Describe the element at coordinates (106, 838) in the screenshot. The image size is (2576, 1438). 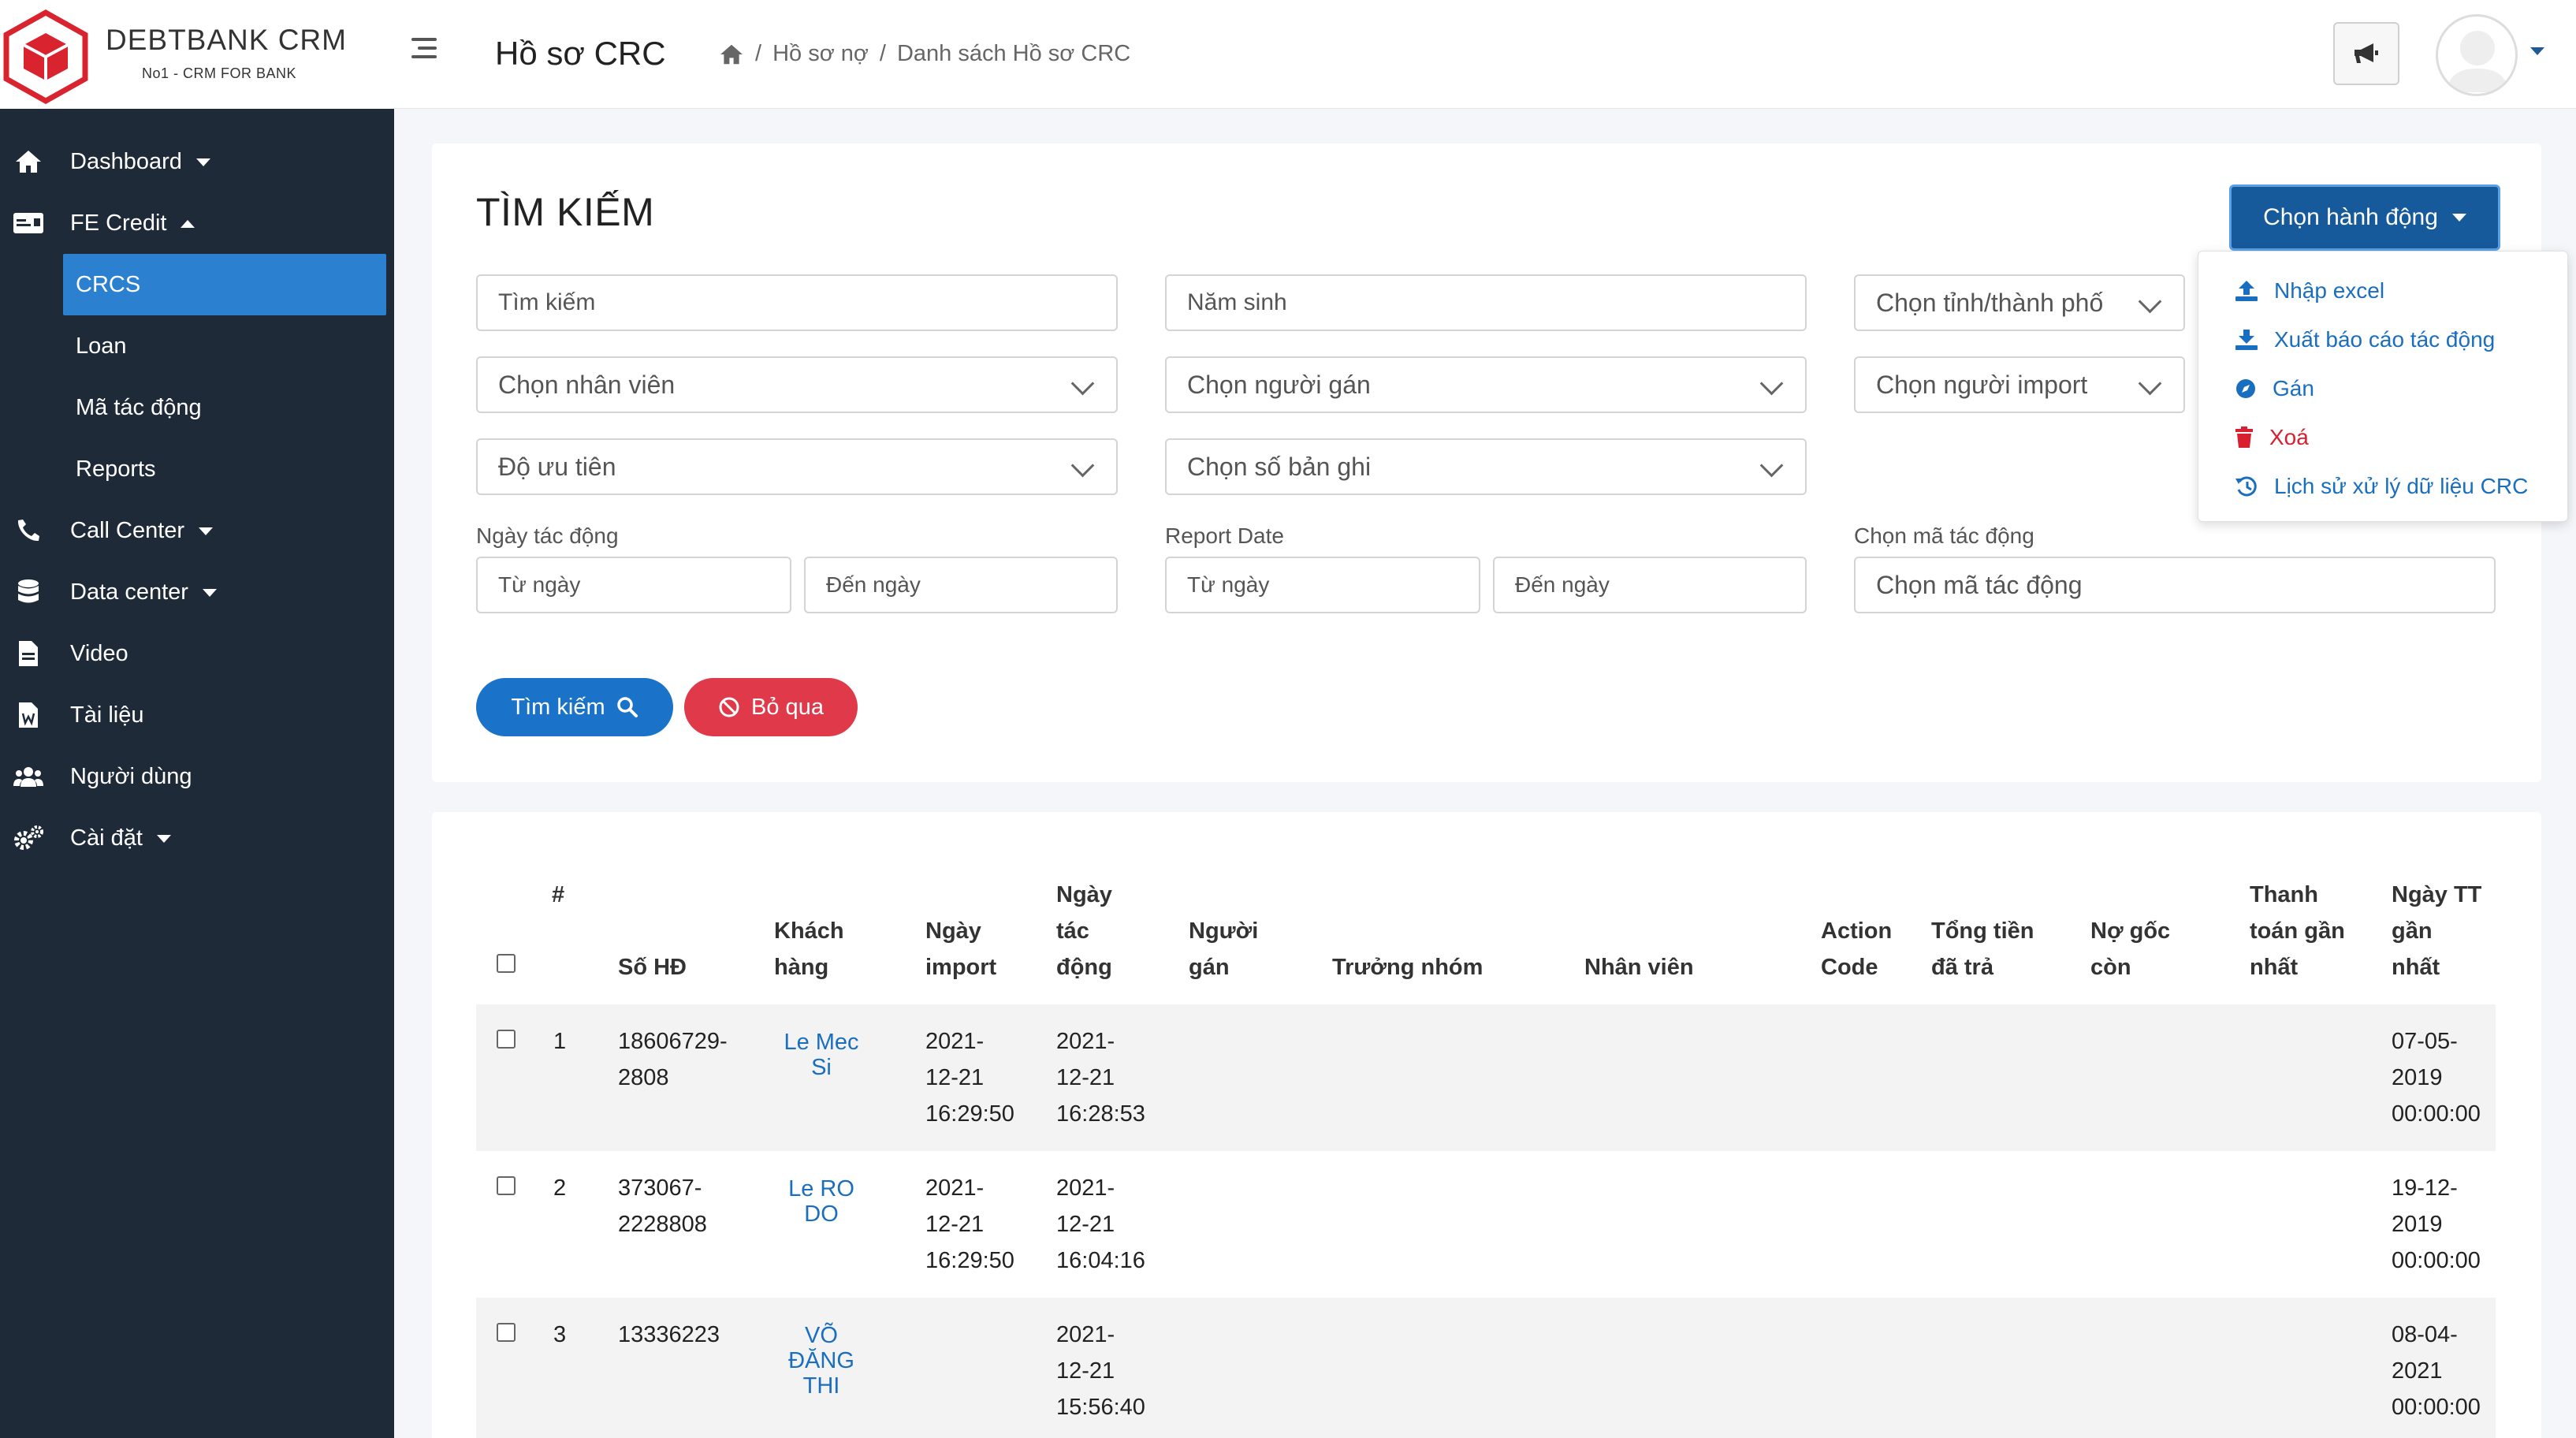
I see `sidebar-item-label: Cài đặt` at that location.